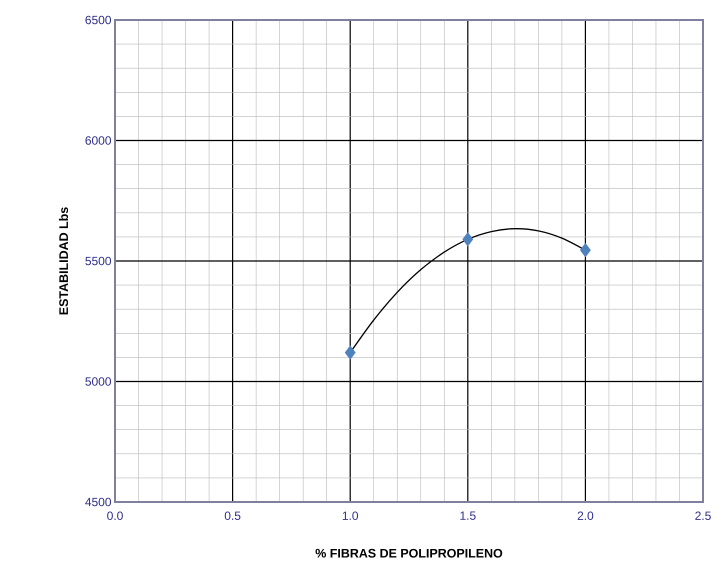 The width and height of the screenshot is (717, 583). What do you see at coordinates (98, 381) in the screenshot?
I see `y-tick-label: 5000` at bounding box center [98, 381].